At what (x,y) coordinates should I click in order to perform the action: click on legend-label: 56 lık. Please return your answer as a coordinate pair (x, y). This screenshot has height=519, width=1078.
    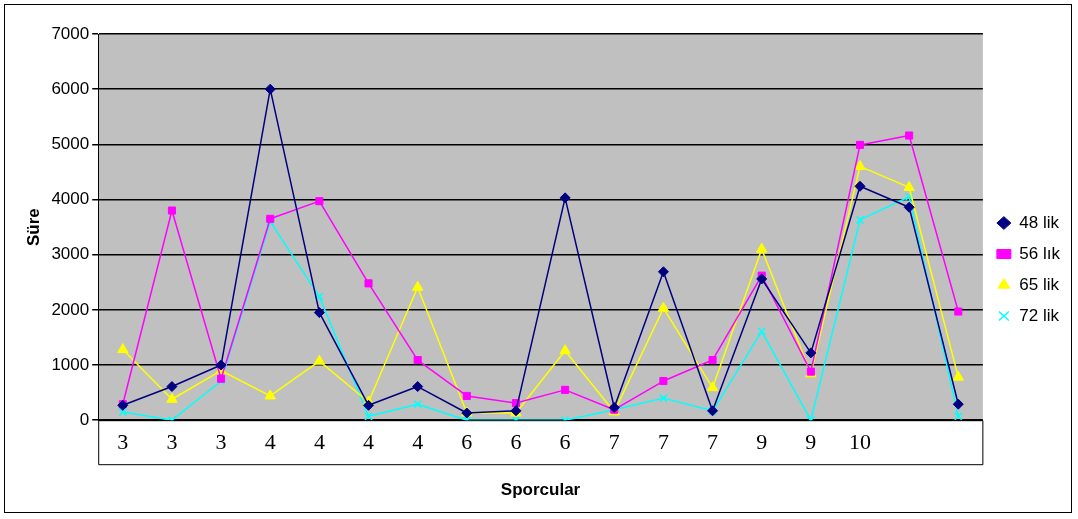
    Looking at the image, I should click on (1040, 253).